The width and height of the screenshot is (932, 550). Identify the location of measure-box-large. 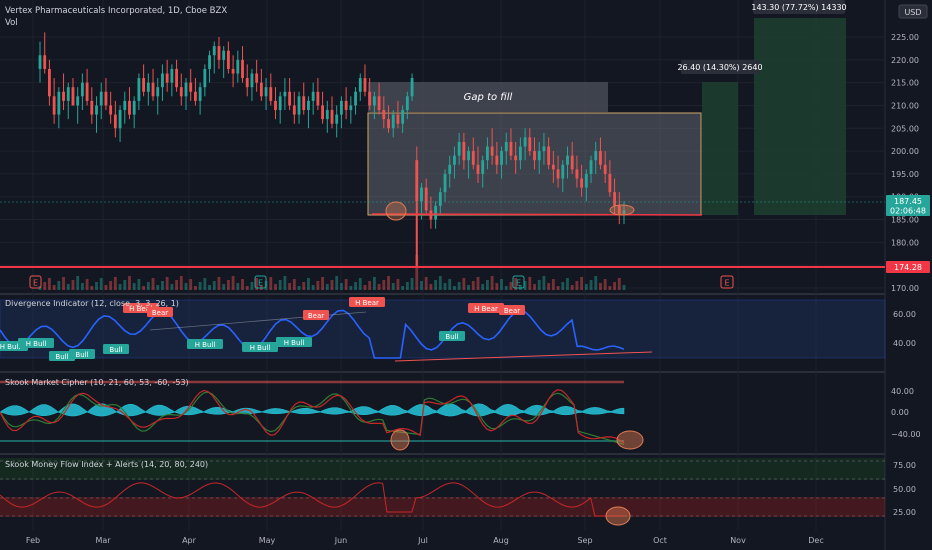
(800, 116).